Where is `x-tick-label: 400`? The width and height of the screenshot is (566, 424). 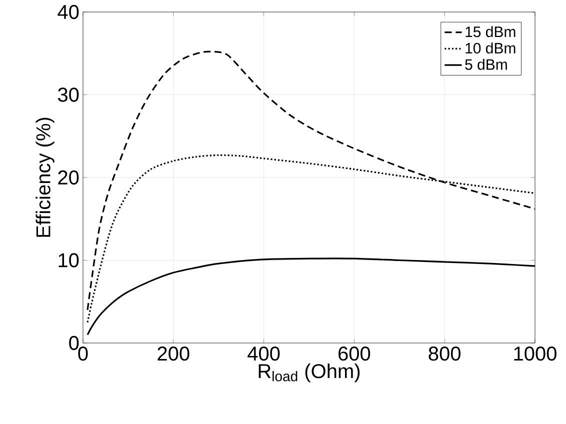 x-tick-label: 400 is located at coordinates (264, 353).